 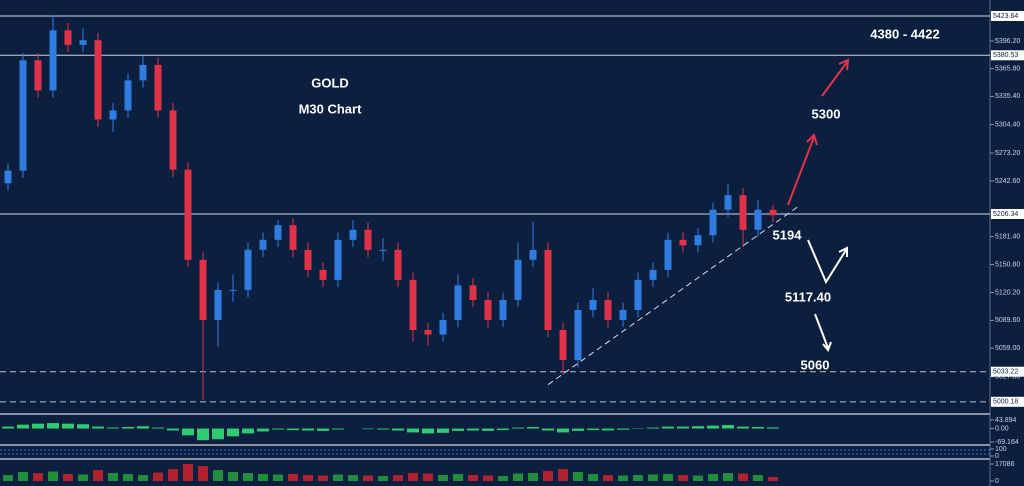 What do you see at coordinates (904, 33) in the screenshot?
I see `annotation: 4380 - 4422` at bounding box center [904, 33].